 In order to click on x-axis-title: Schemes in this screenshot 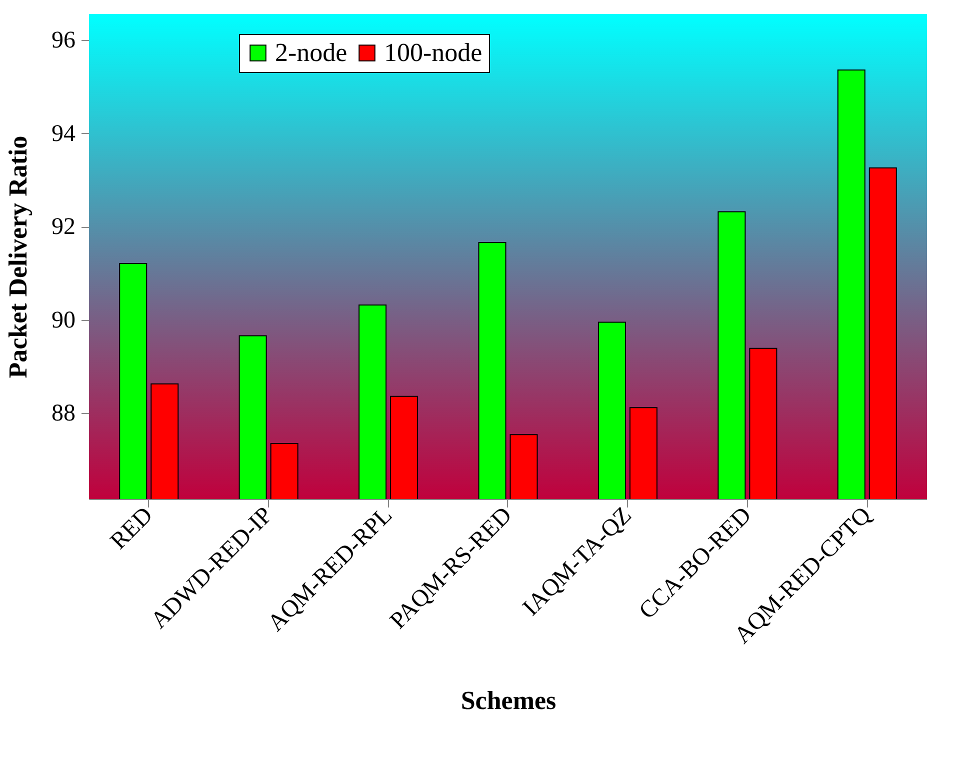, I will do `click(508, 701)`.